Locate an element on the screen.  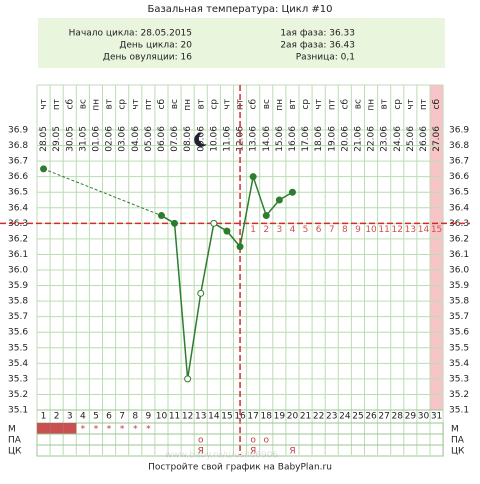
date: 08.06 is located at coordinates (188, 139).